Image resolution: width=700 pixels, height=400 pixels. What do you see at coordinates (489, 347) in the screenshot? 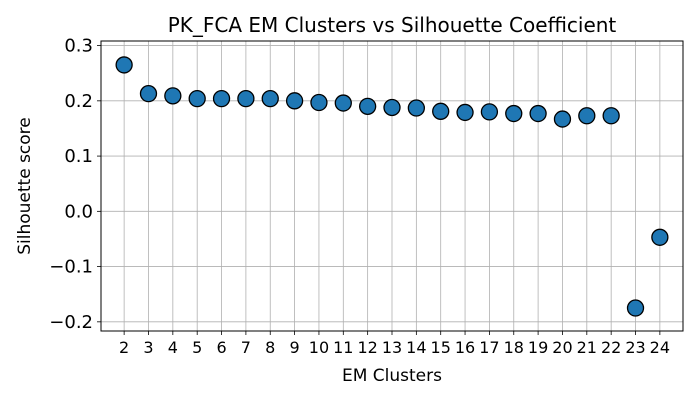
I see `x-tick-label: 17` at bounding box center [489, 347].